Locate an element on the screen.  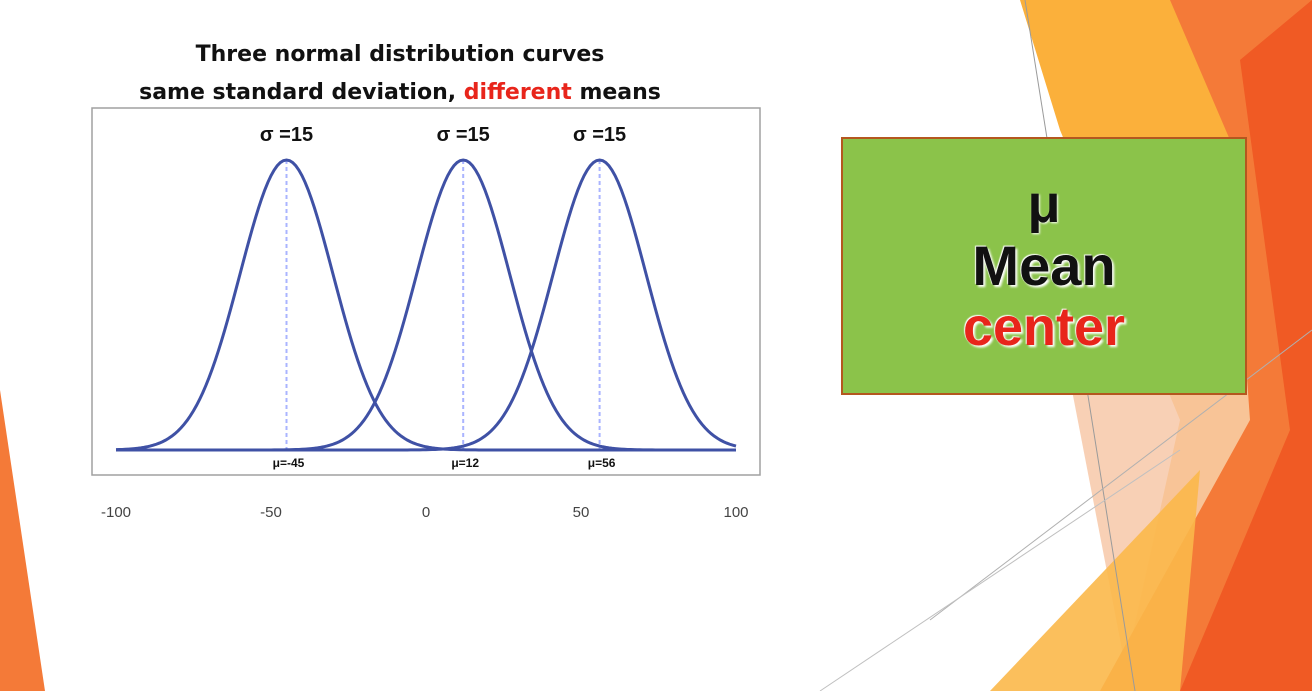
x-tick-label: -100 is located at coordinates (116, 512).